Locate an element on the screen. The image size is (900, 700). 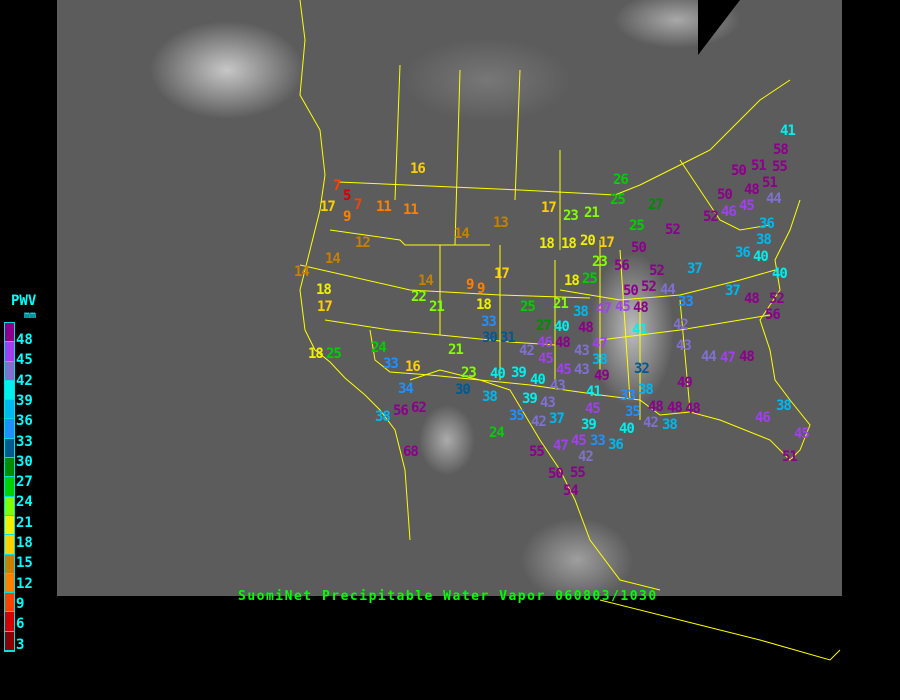
station-pwv-value: 41 is located at coordinates (594, 392).